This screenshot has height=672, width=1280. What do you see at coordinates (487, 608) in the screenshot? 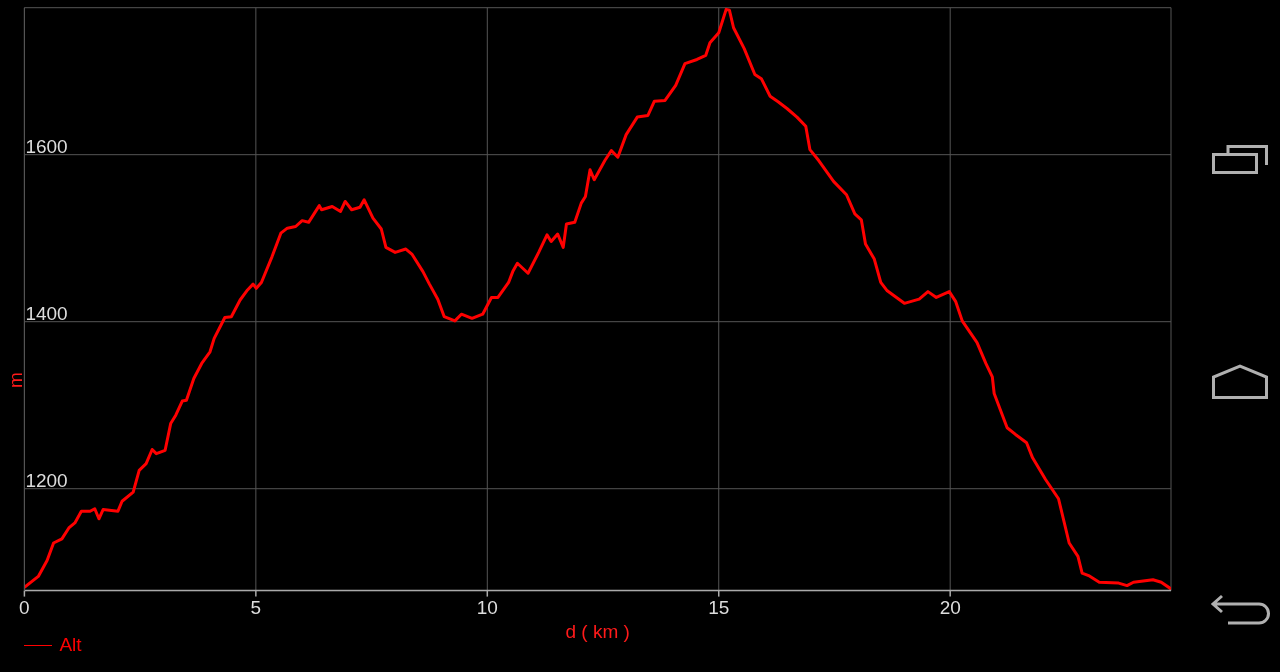
I see `x-tick-label: 10` at bounding box center [487, 608].